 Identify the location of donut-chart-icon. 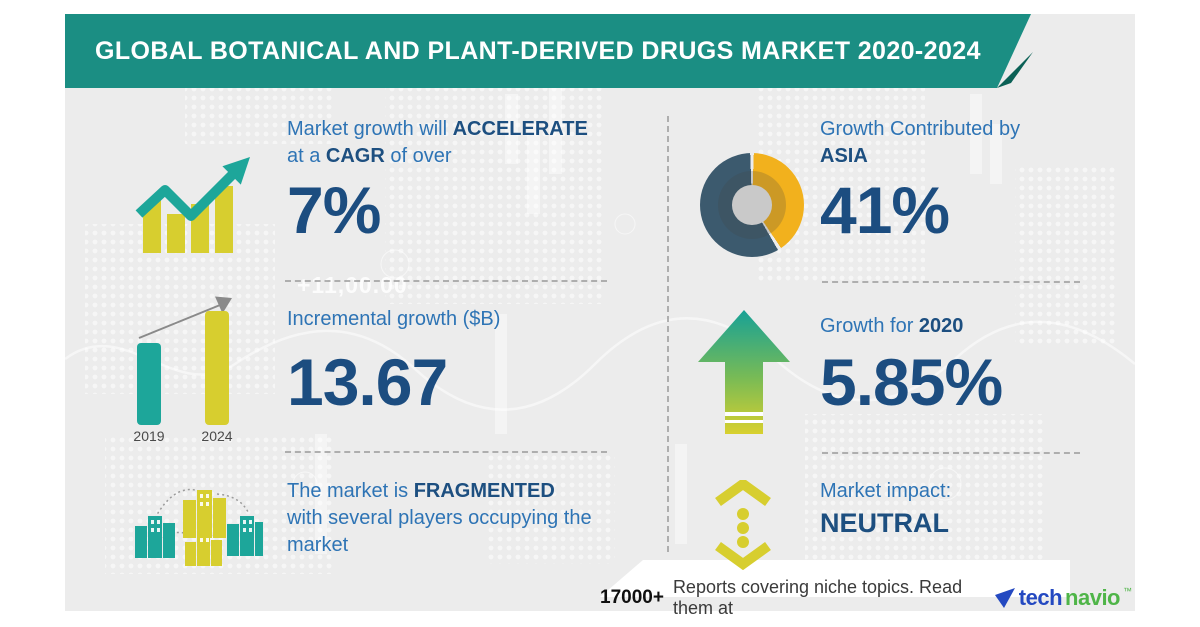
(752, 205).